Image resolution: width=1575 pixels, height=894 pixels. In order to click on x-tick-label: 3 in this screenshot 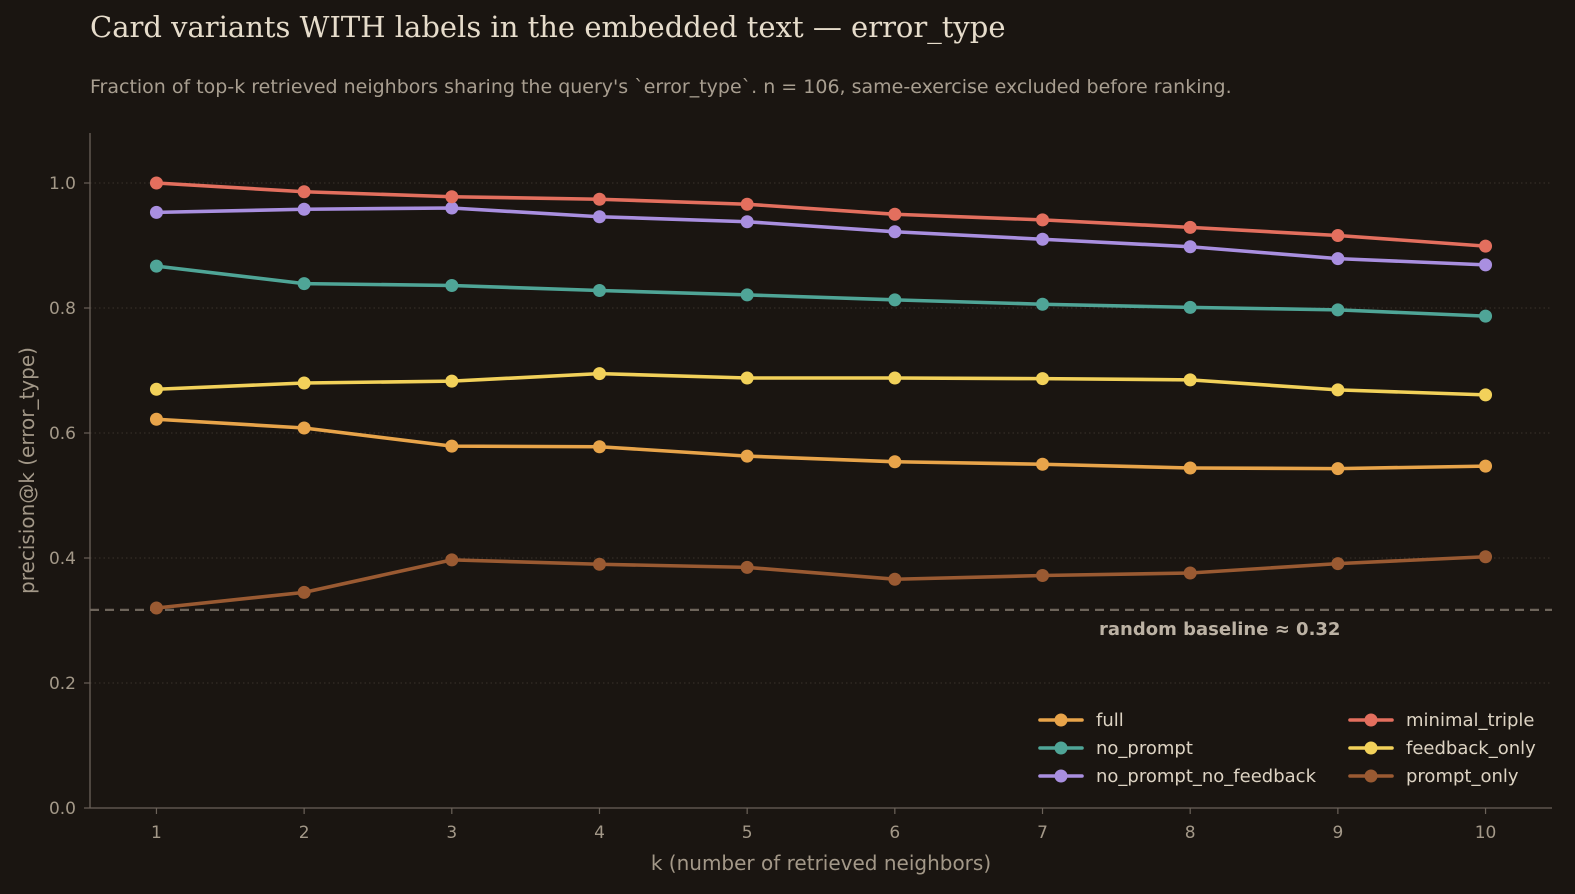, I will do `click(451, 833)`.